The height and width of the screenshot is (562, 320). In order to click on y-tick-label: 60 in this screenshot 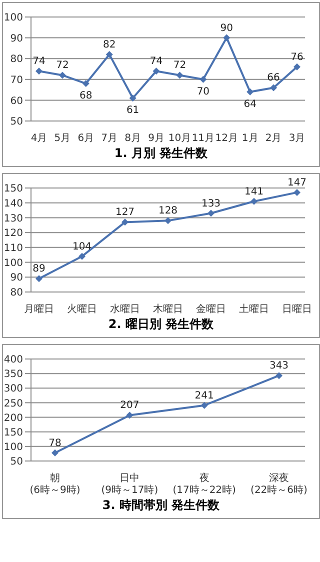, I will do `click(16, 101)`.